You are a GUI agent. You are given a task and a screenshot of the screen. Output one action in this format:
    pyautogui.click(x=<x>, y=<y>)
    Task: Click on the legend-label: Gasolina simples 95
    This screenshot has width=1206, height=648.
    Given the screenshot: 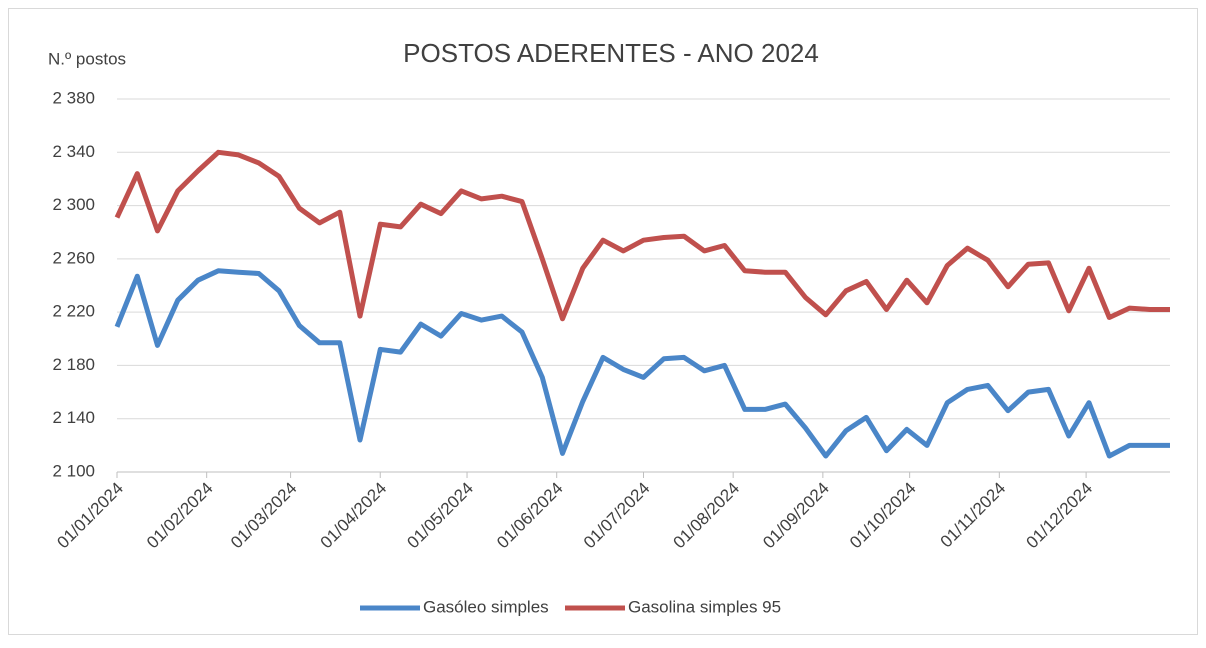 What is the action you would take?
    pyautogui.click(x=704, y=606)
    